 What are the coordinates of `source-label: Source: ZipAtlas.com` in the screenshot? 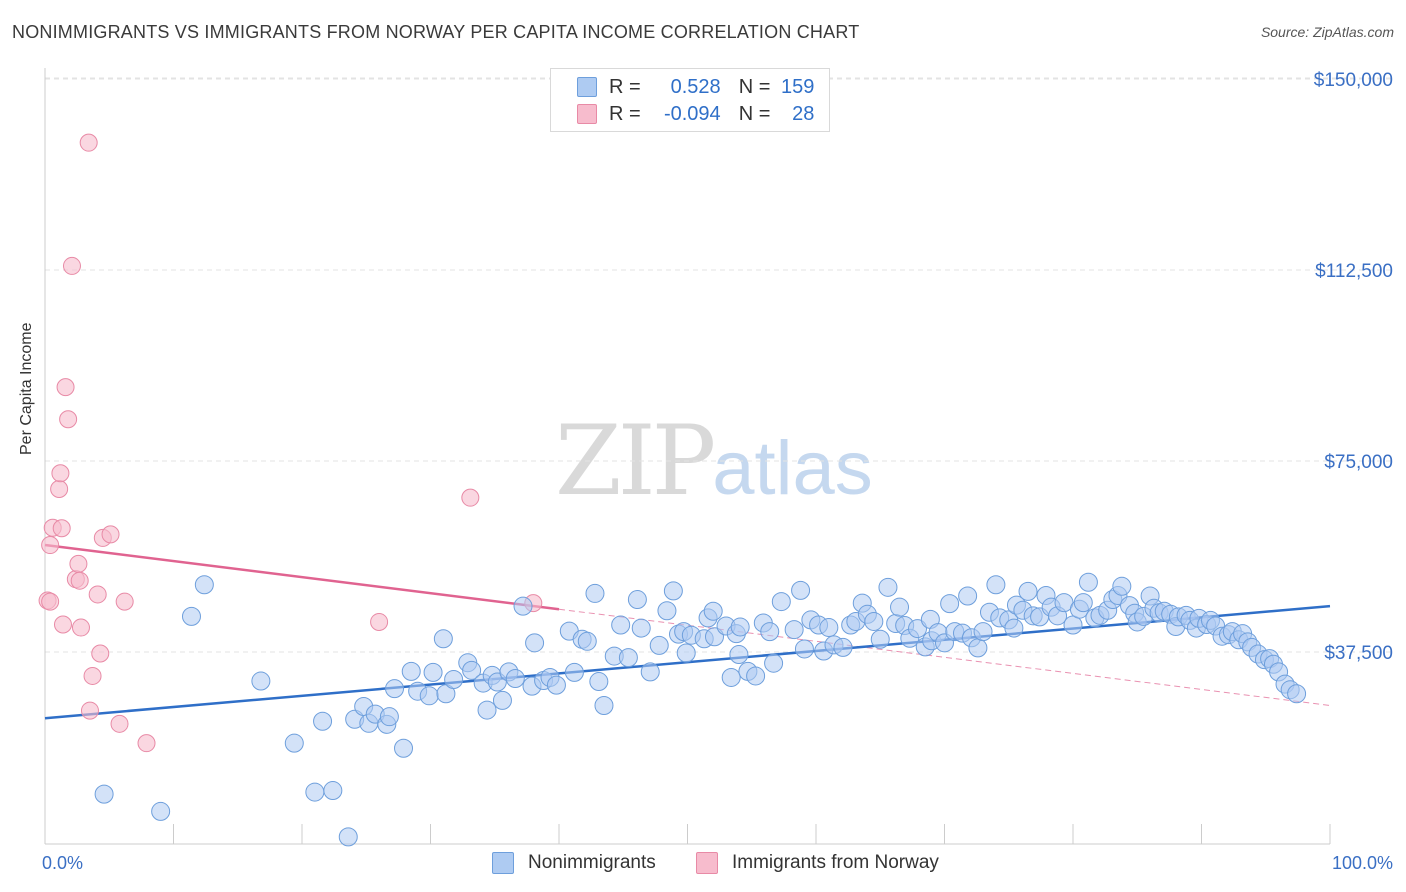 It's located at (1327, 32).